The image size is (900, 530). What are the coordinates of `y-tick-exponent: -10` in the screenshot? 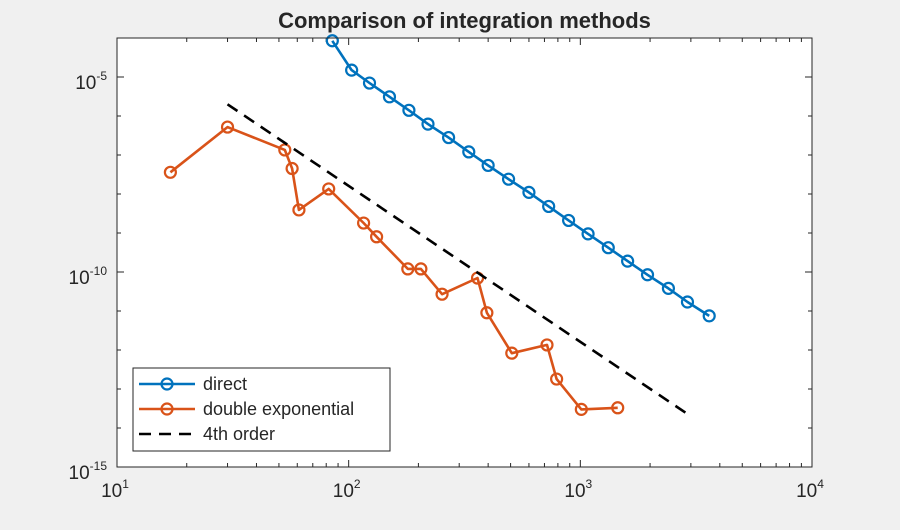 It's located at (99, 271).